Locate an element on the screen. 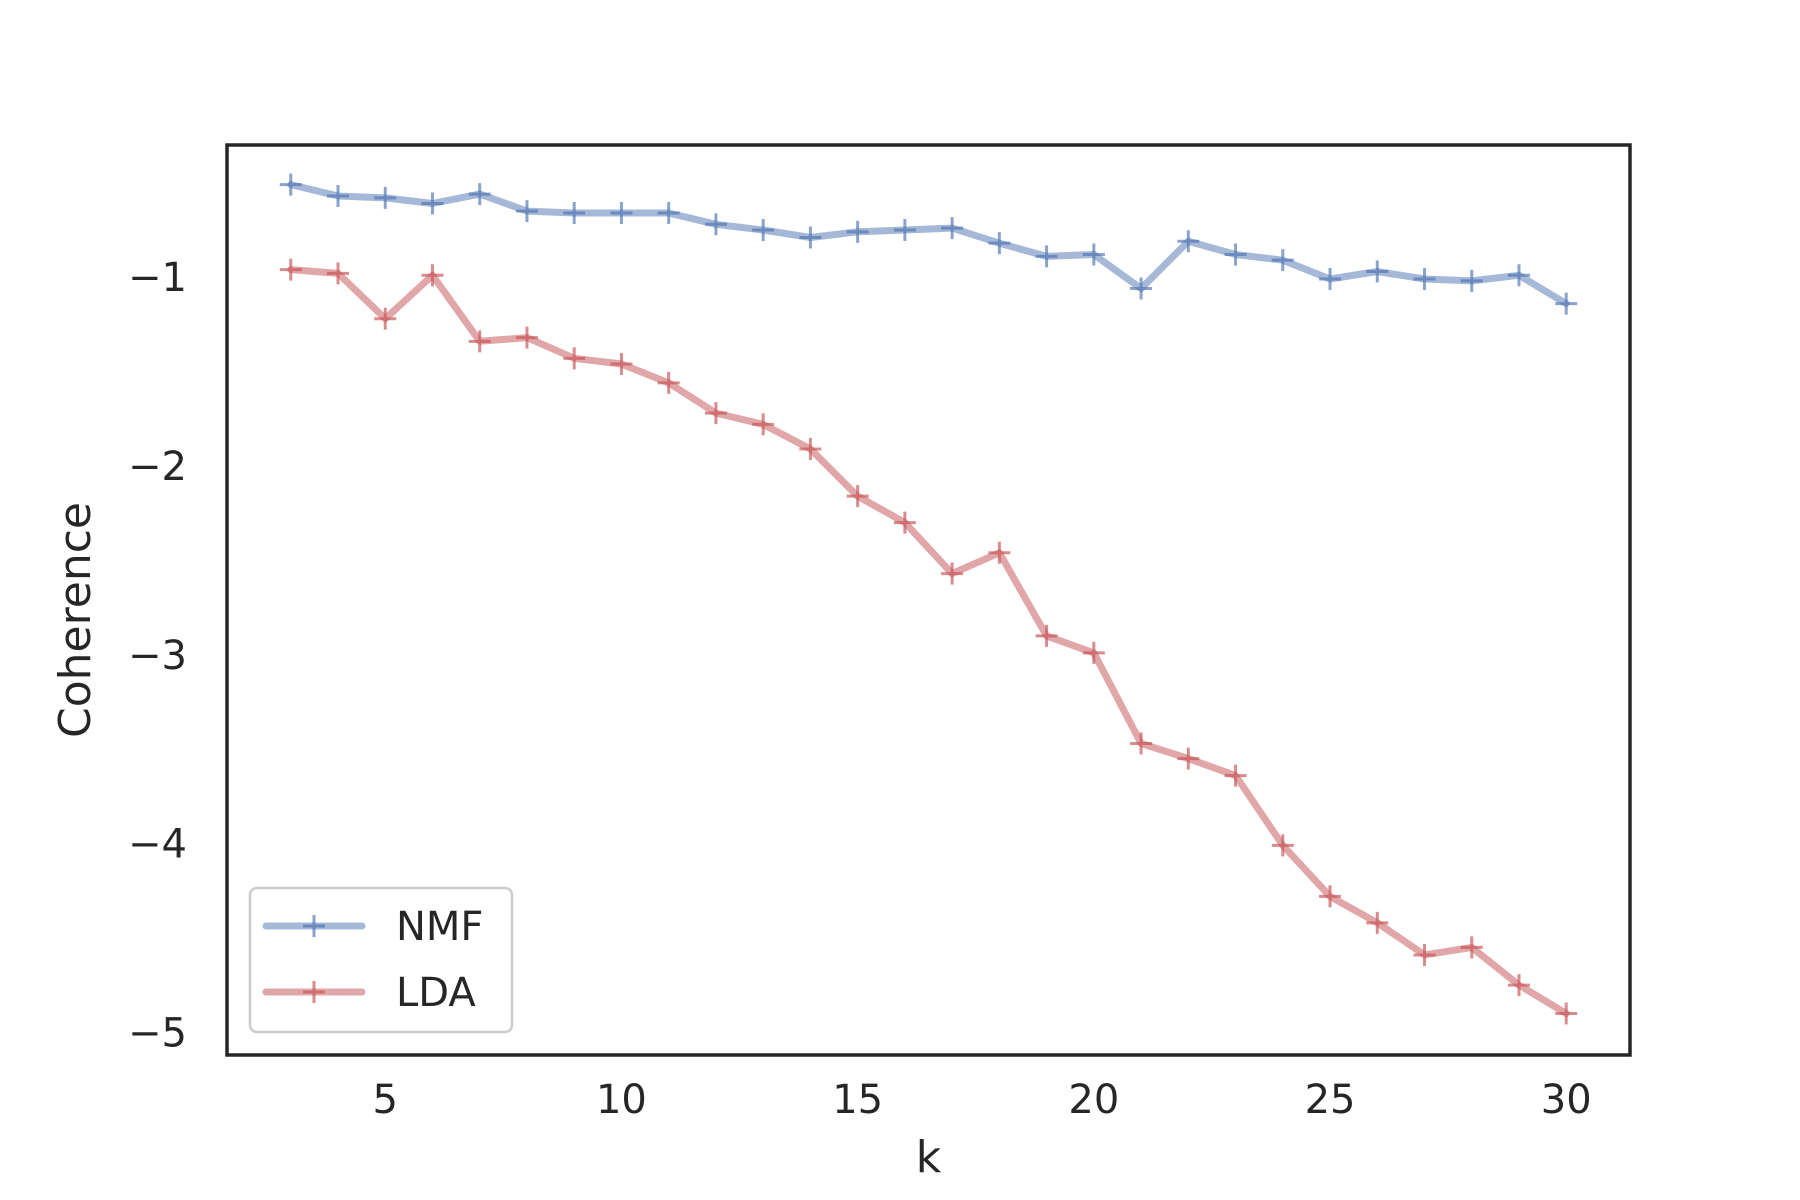 The height and width of the screenshot is (1200, 1800). legend-label: NMF is located at coordinates (439, 927).